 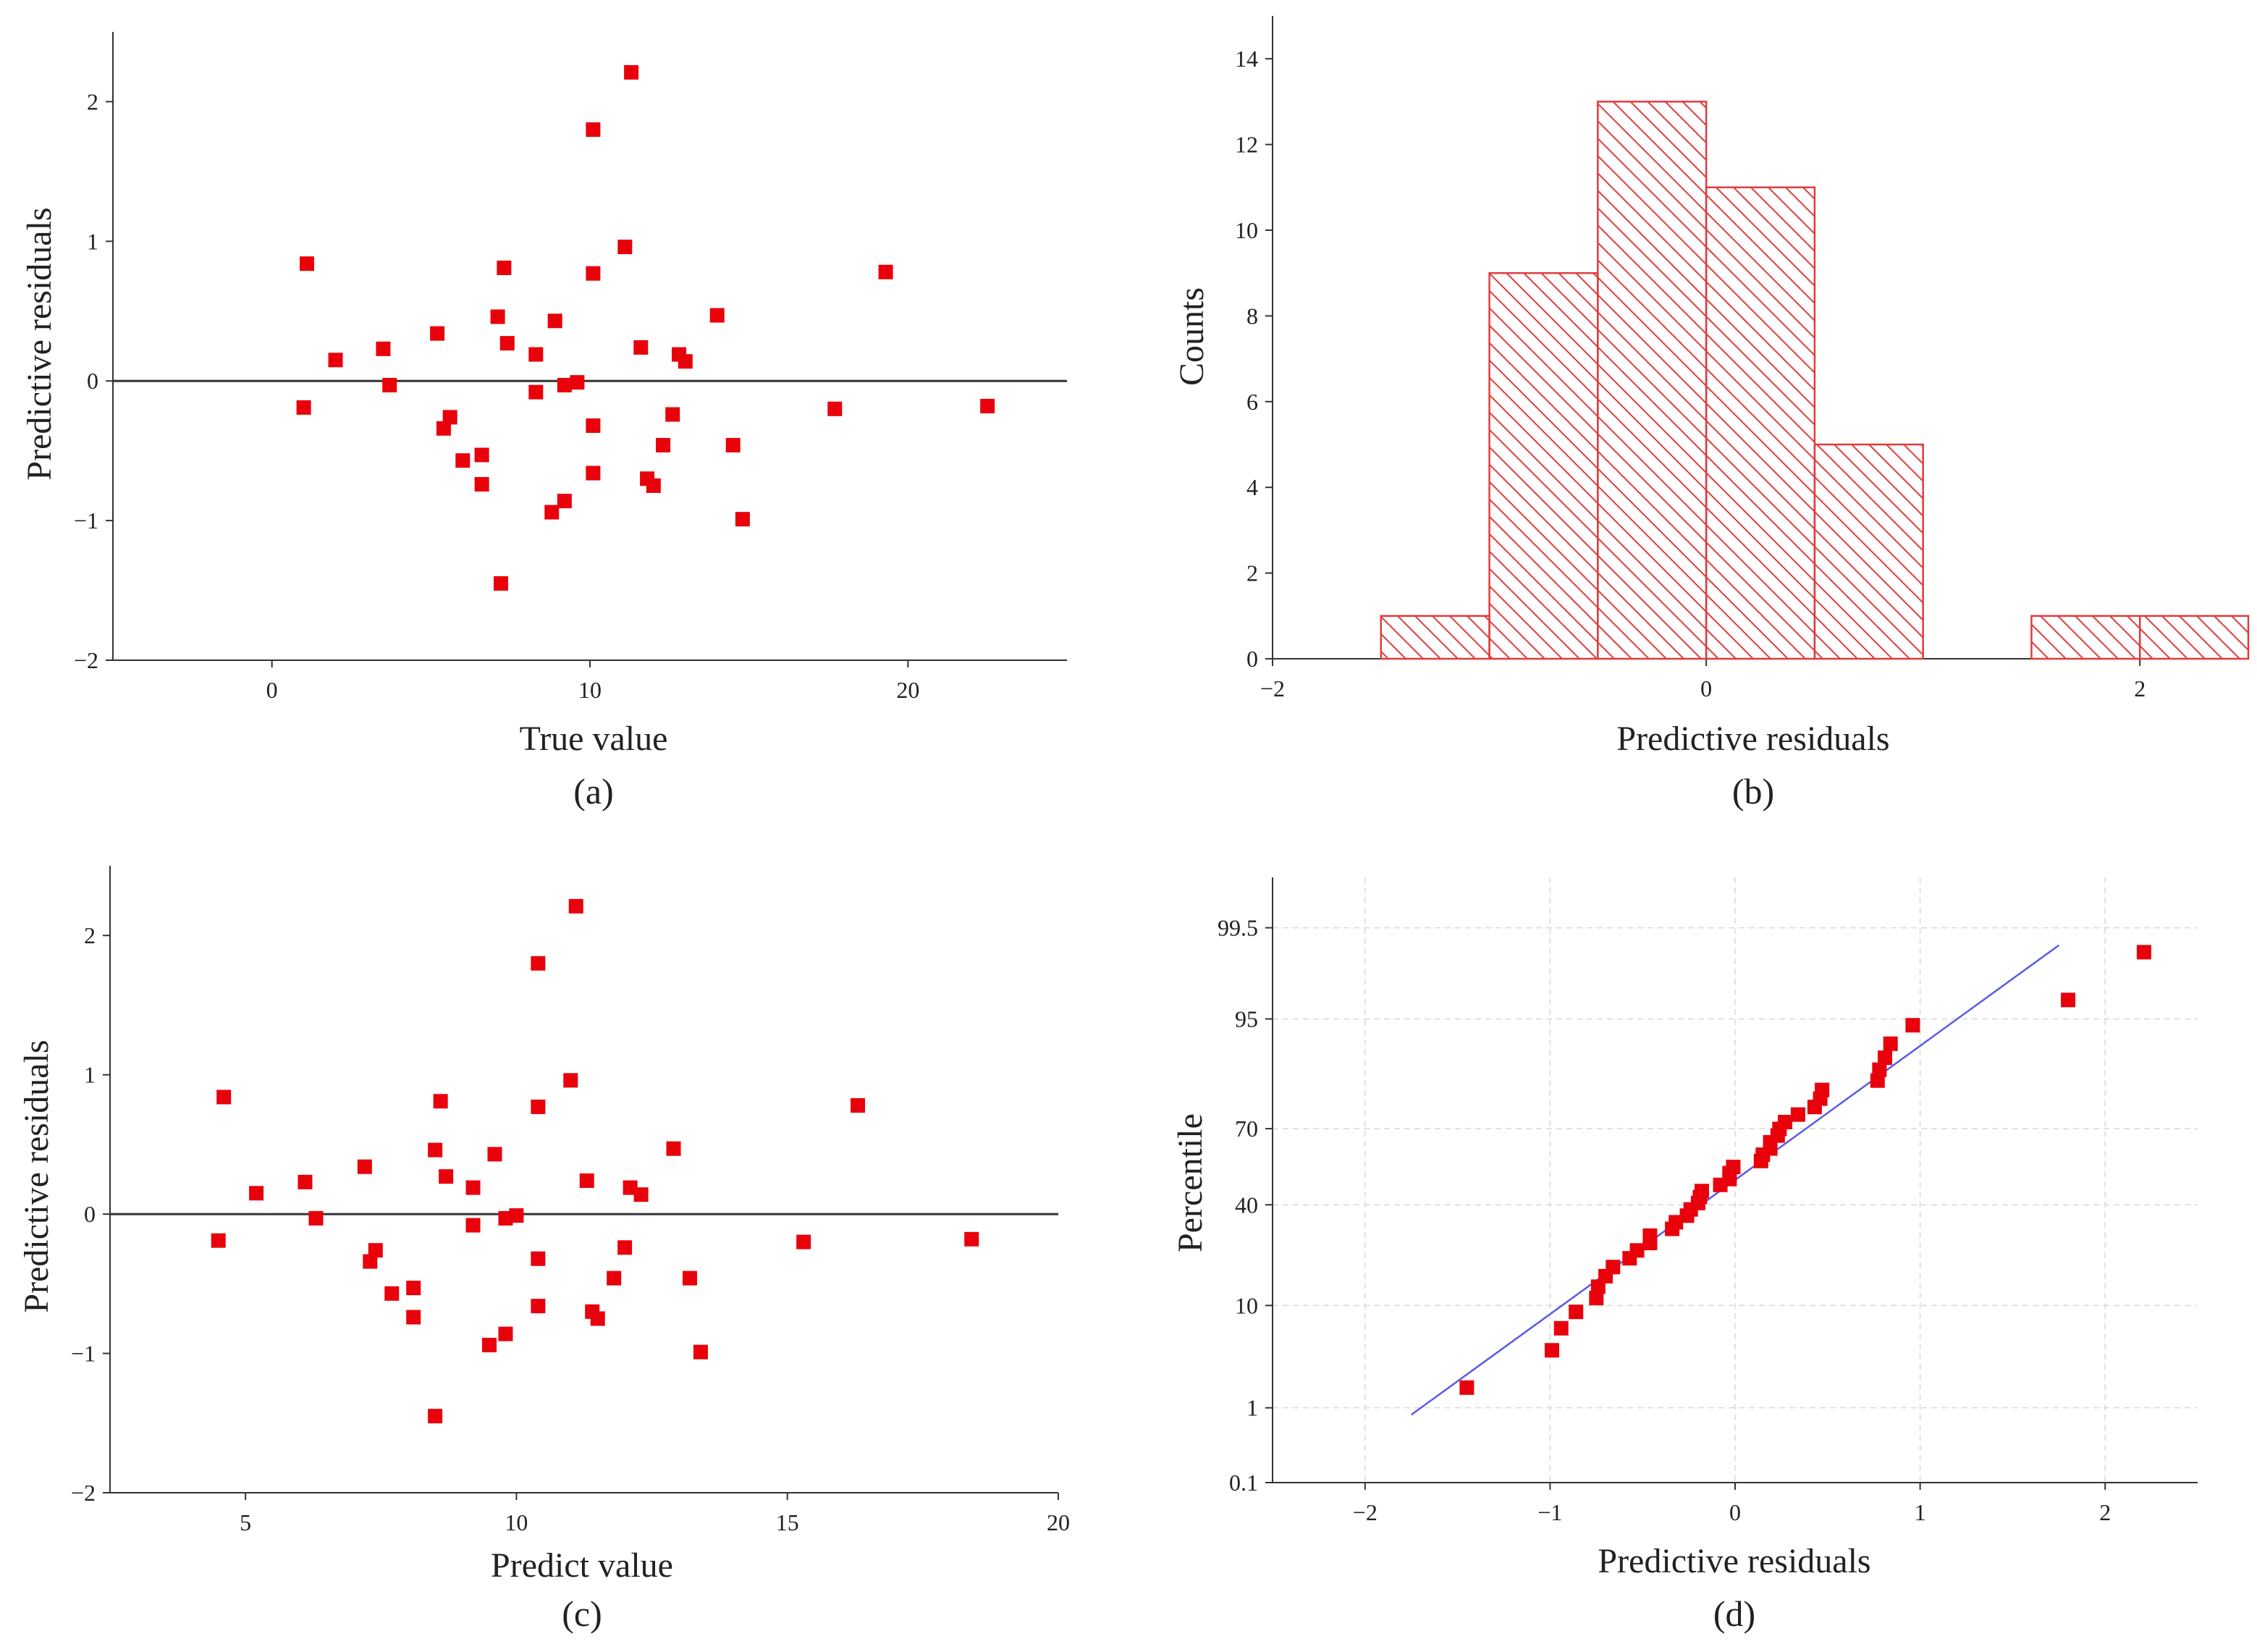 What do you see at coordinates (1365, 1512) in the screenshot?
I see `panel-d-xtick-label: −2` at bounding box center [1365, 1512].